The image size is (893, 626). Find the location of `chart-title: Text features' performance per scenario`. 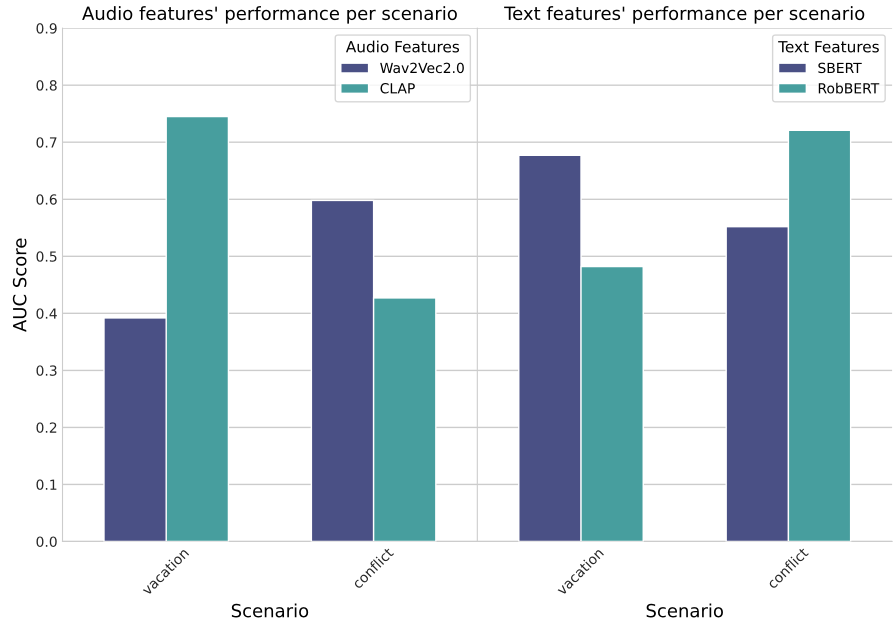

chart-title: Text features' performance per scenario is located at coordinates (684, 15).